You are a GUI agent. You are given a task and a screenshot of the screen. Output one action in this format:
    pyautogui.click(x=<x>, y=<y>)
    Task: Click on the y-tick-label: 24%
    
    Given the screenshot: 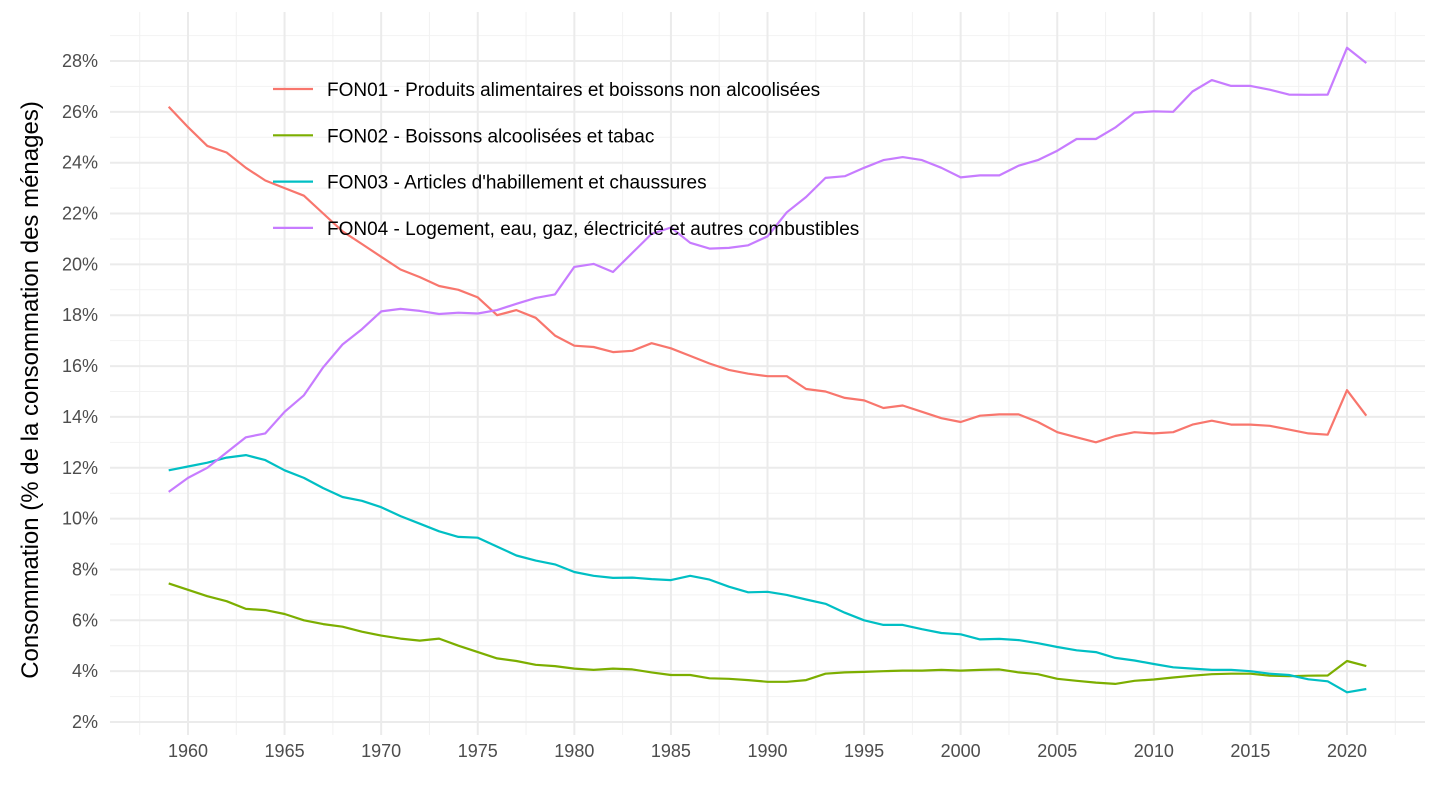 What is the action you would take?
    pyautogui.click(x=80, y=163)
    